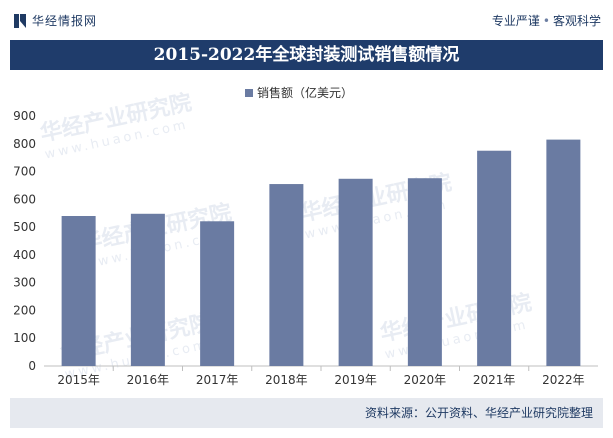 This screenshot has width=613, height=438. What do you see at coordinates (306, 413) in the screenshot?
I see `footer: 资料来源：公开资料、华经产业研究院整理` at bounding box center [306, 413].